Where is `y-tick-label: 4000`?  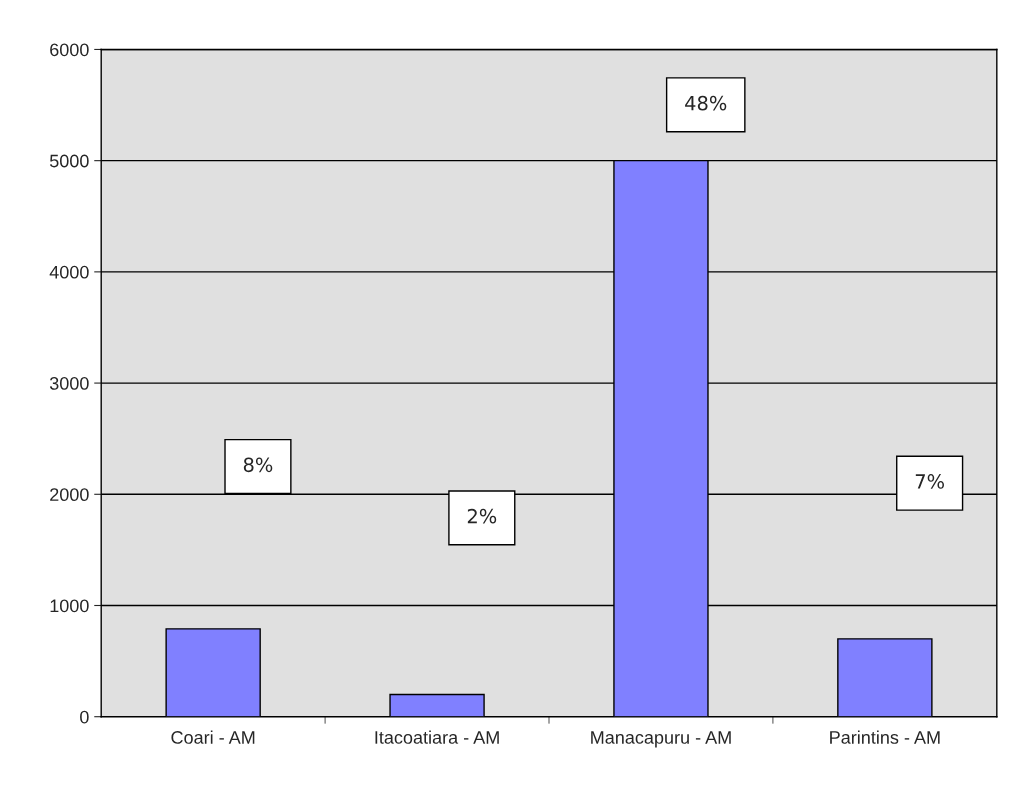 y-tick-label: 4000 is located at coordinates (69, 272).